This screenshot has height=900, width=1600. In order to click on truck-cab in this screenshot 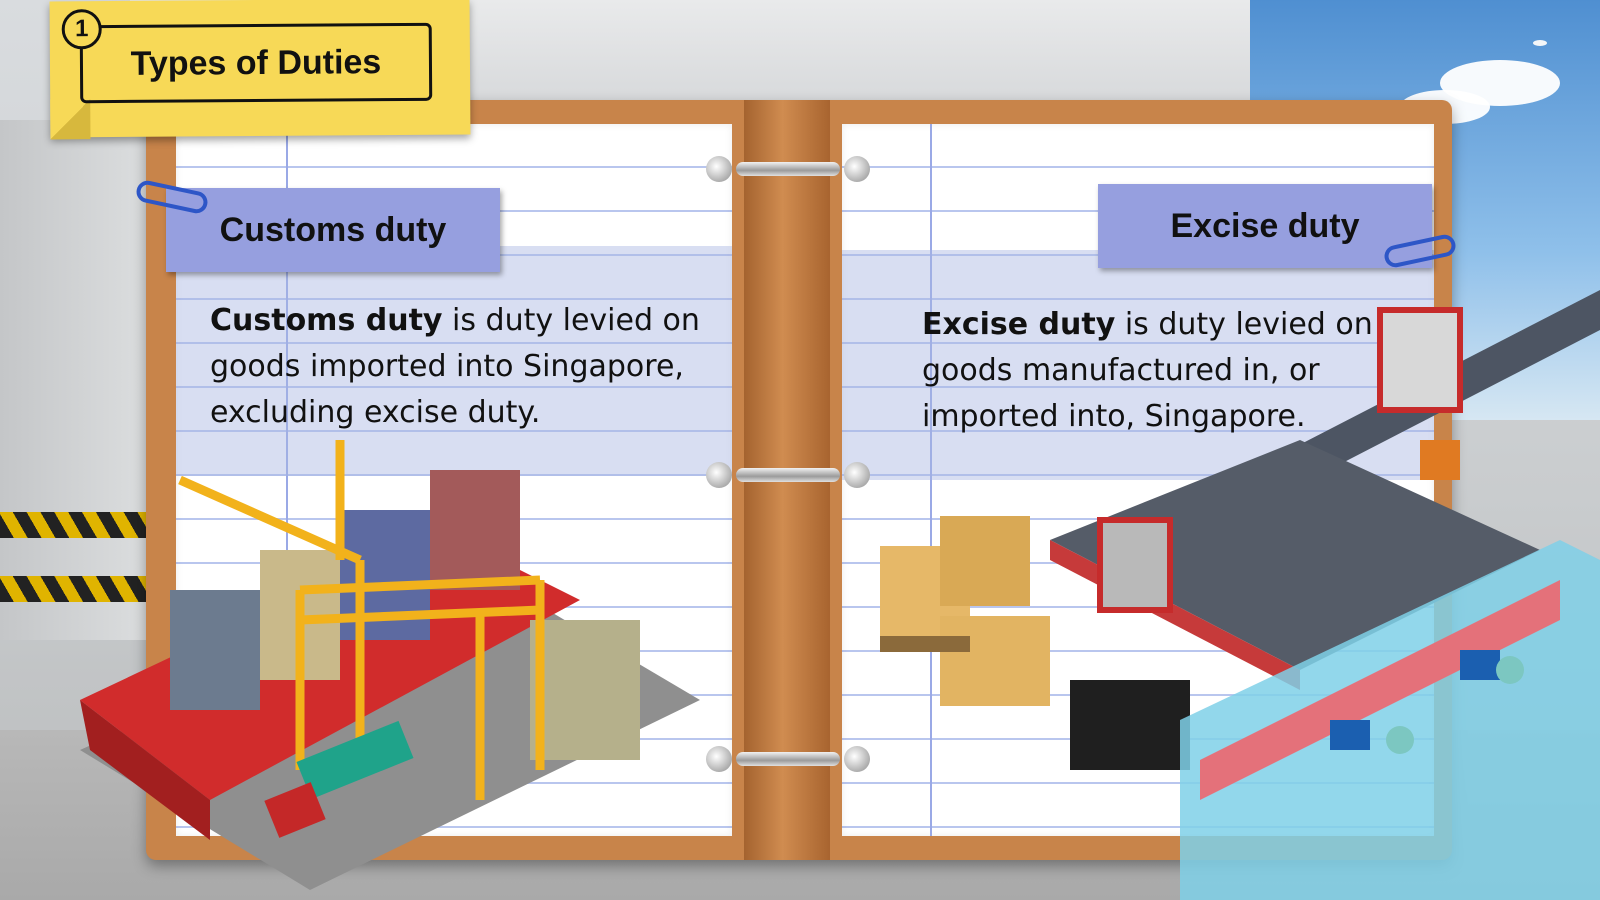, I will do `click(295, 810)`.